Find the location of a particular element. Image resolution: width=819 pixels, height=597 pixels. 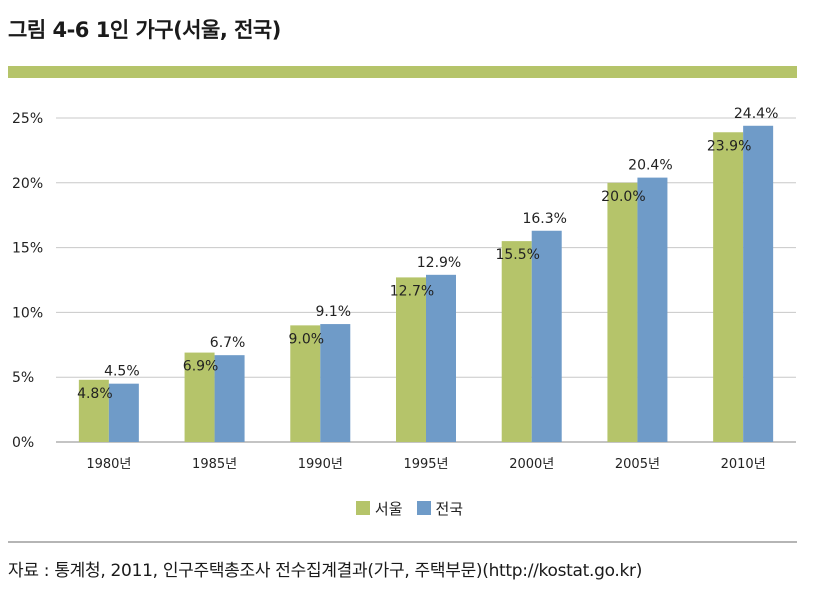

data-label-seoul: 12.7% is located at coordinates (412, 291).